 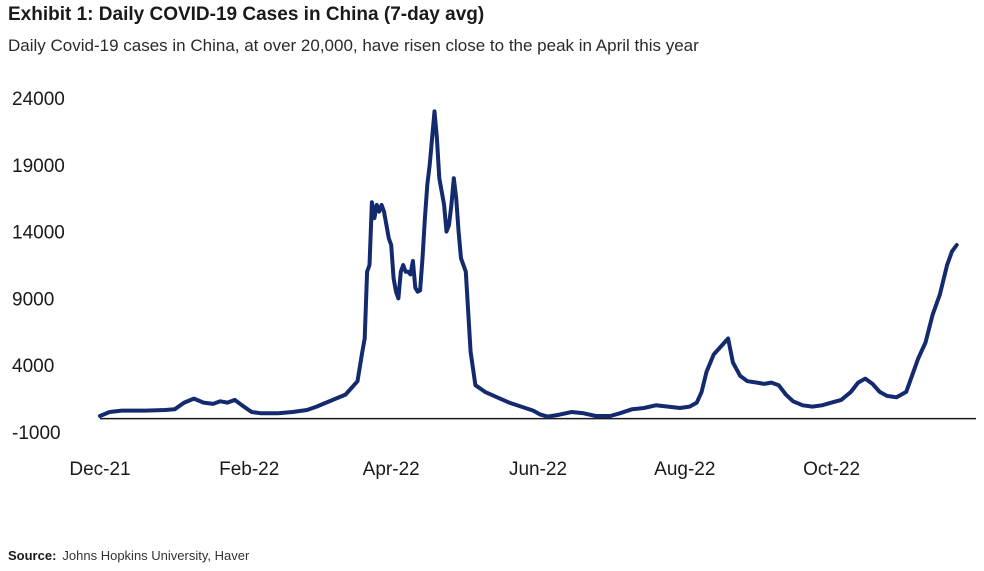 I want to click on x-tick-label: Jun-22, so click(x=538, y=469).